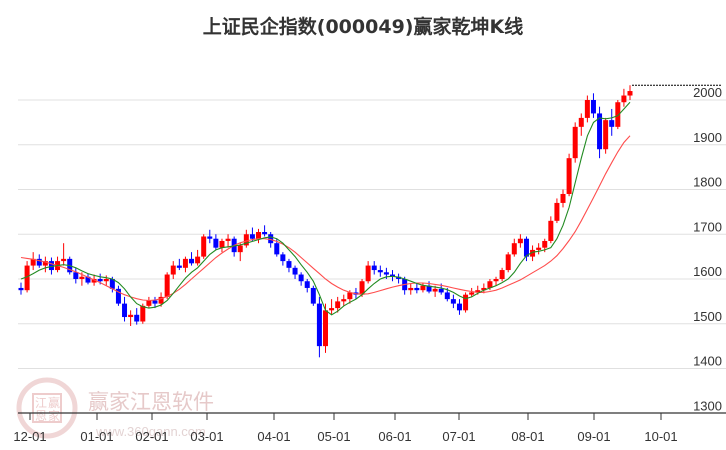  What do you see at coordinates (707, 137) in the screenshot?
I see `y-tick-label: 1900` at bounding box center [707, 137].